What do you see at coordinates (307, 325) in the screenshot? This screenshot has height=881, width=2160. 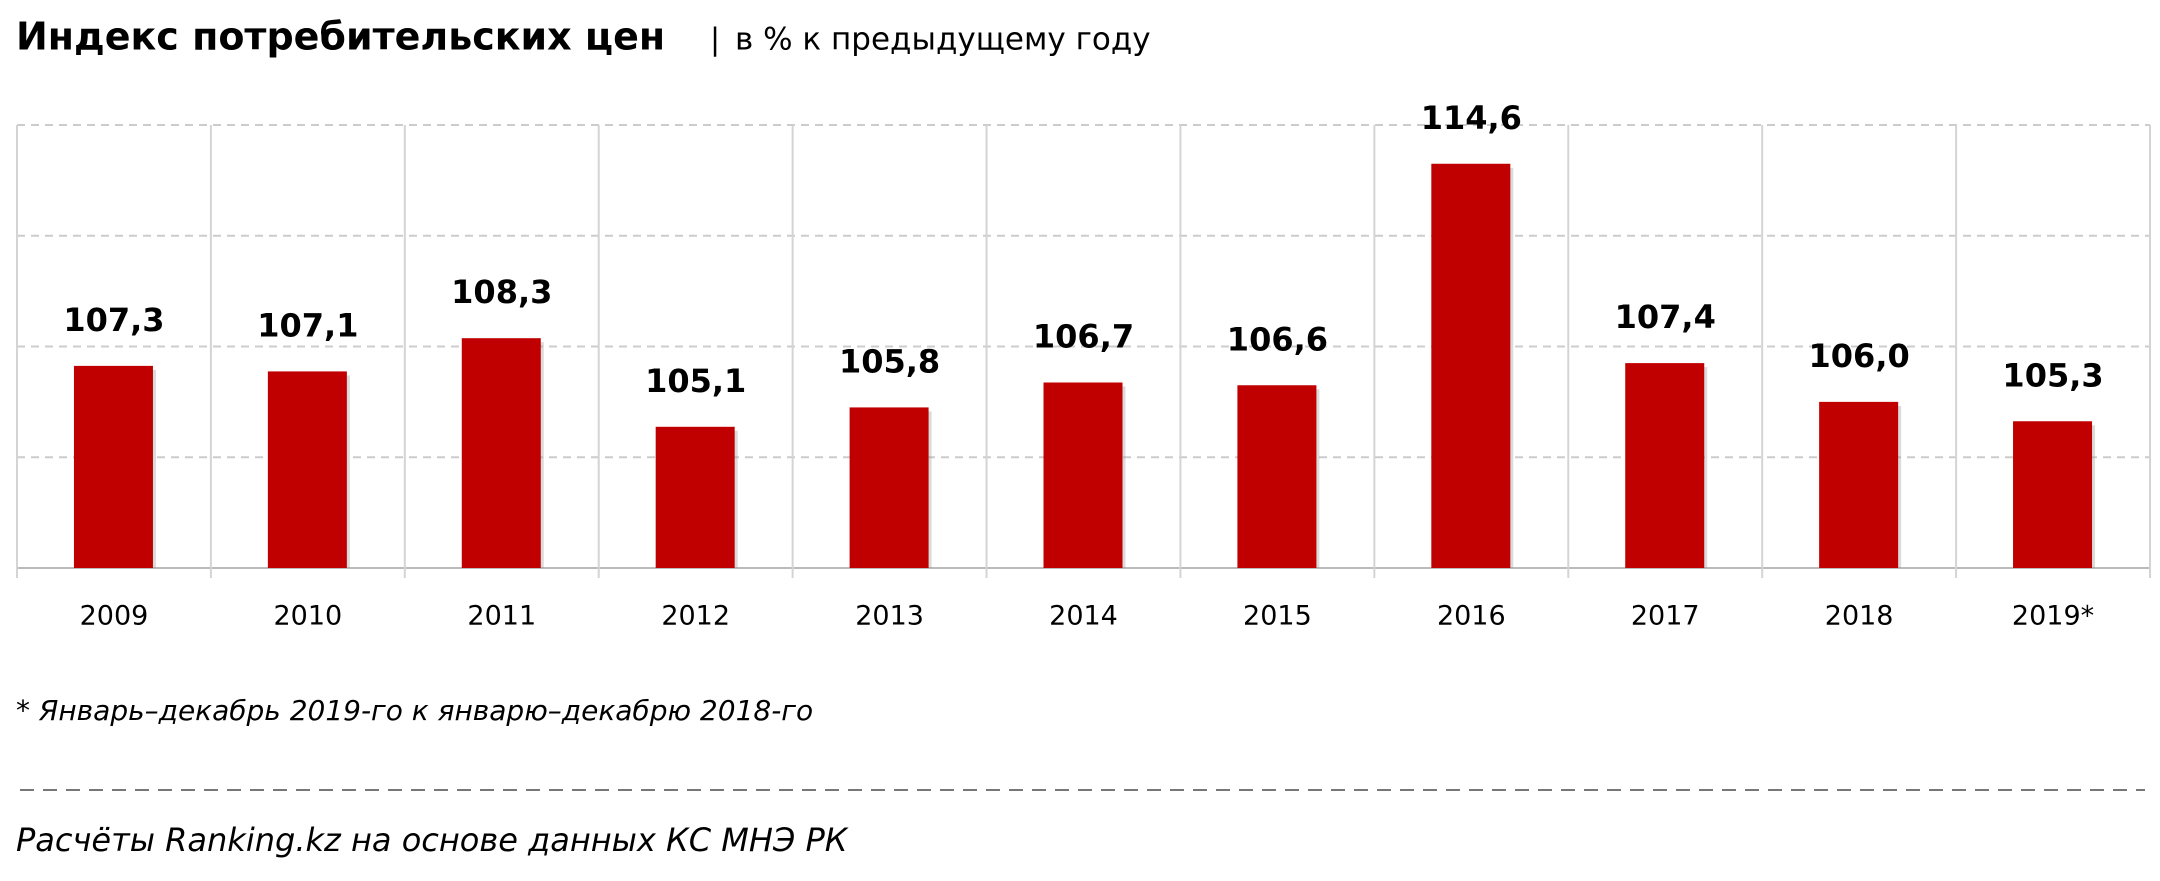 I see `value-label: 107,1` at bounding box center [307, 325].